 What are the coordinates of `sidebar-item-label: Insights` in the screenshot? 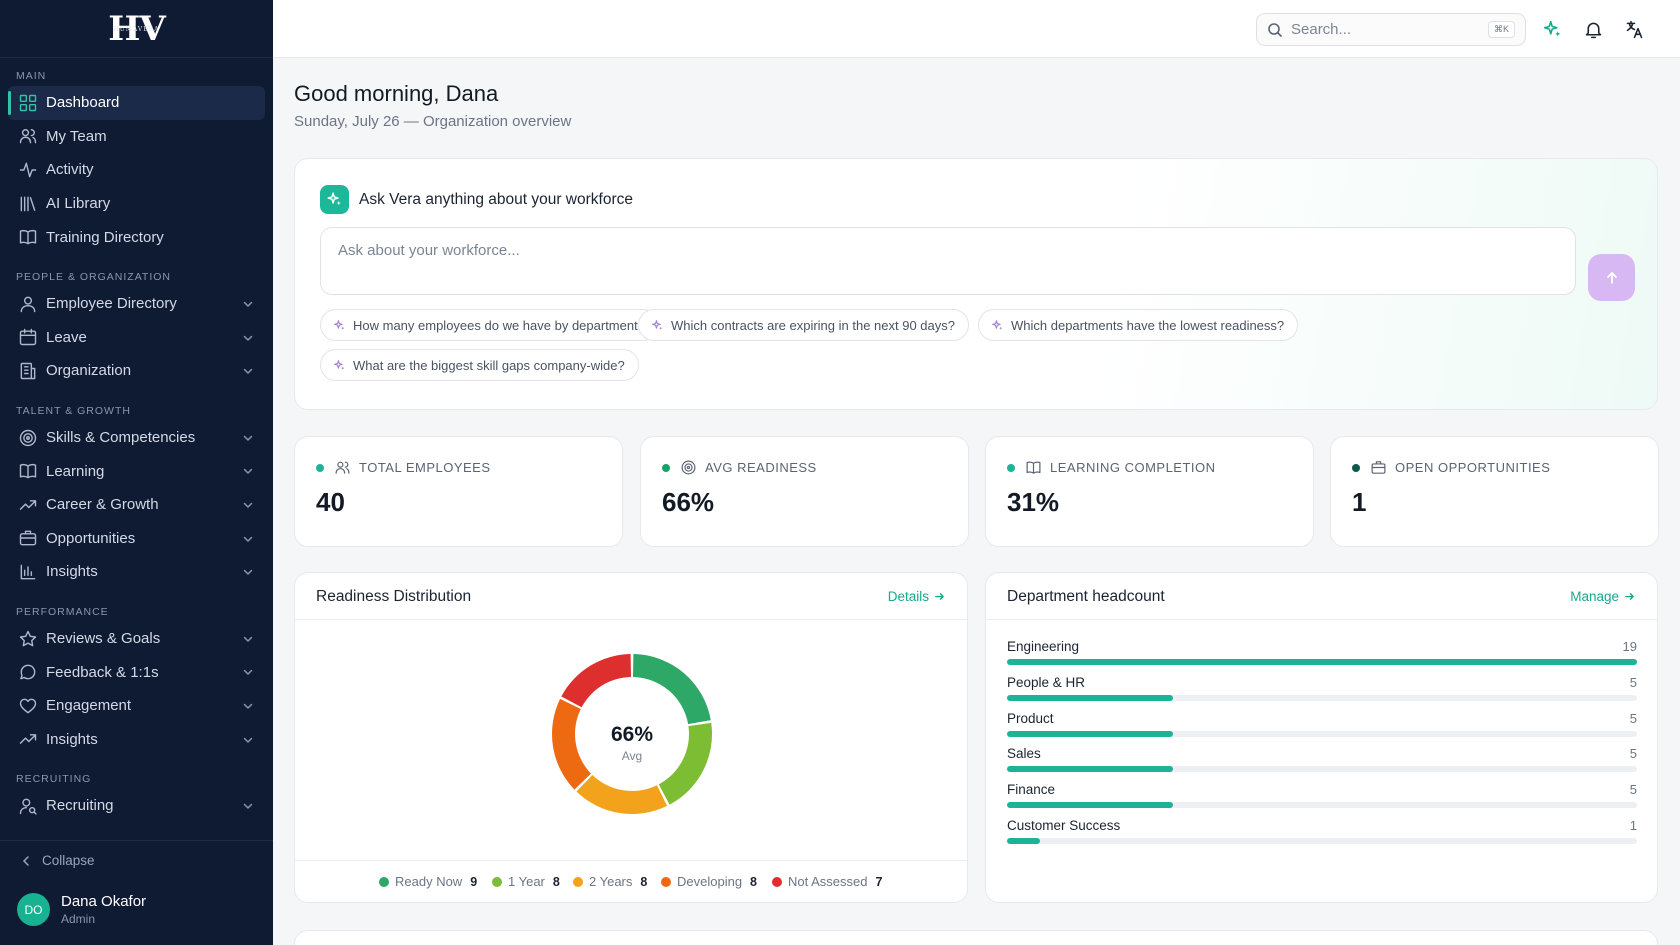 It's located at (72, 739).